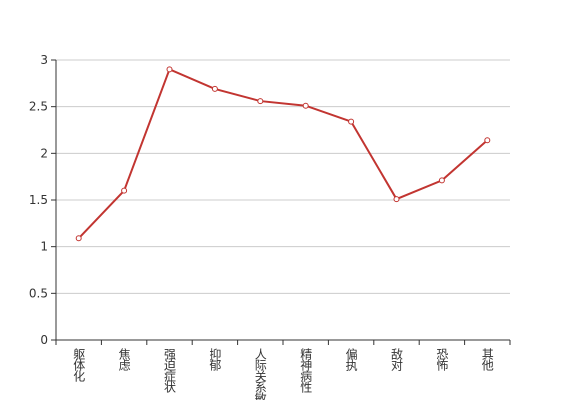 This screenshot has width=567, height=400. Describe the element at coordinates (442, 359) in the screenshot. I see `x-tick-label: 恐怖` at that location.